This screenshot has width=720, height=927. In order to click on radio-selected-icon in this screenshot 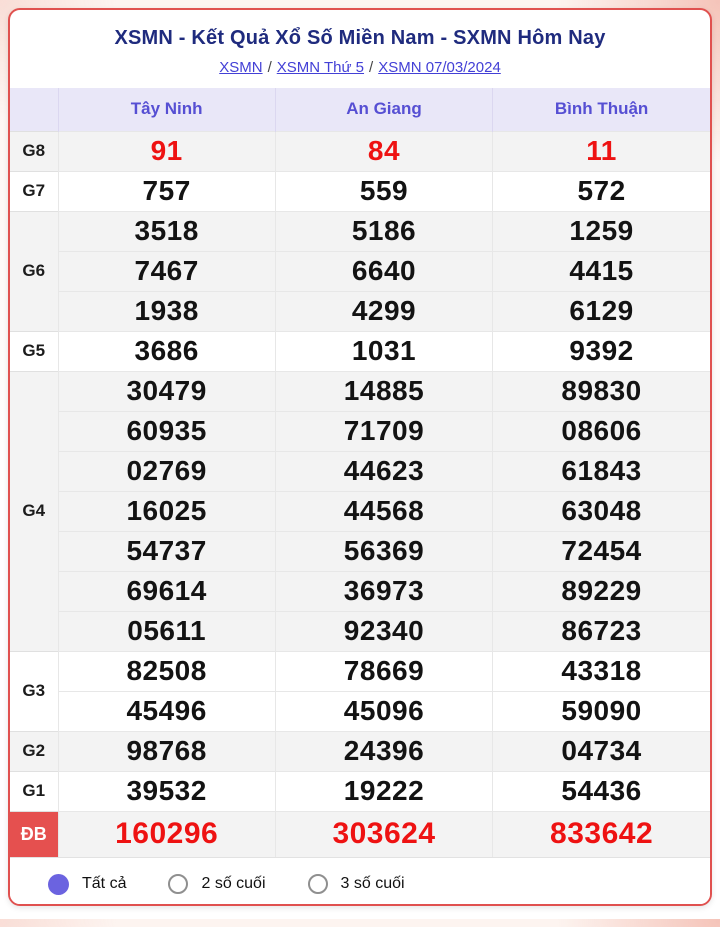, I will do `click(58, 884)`.